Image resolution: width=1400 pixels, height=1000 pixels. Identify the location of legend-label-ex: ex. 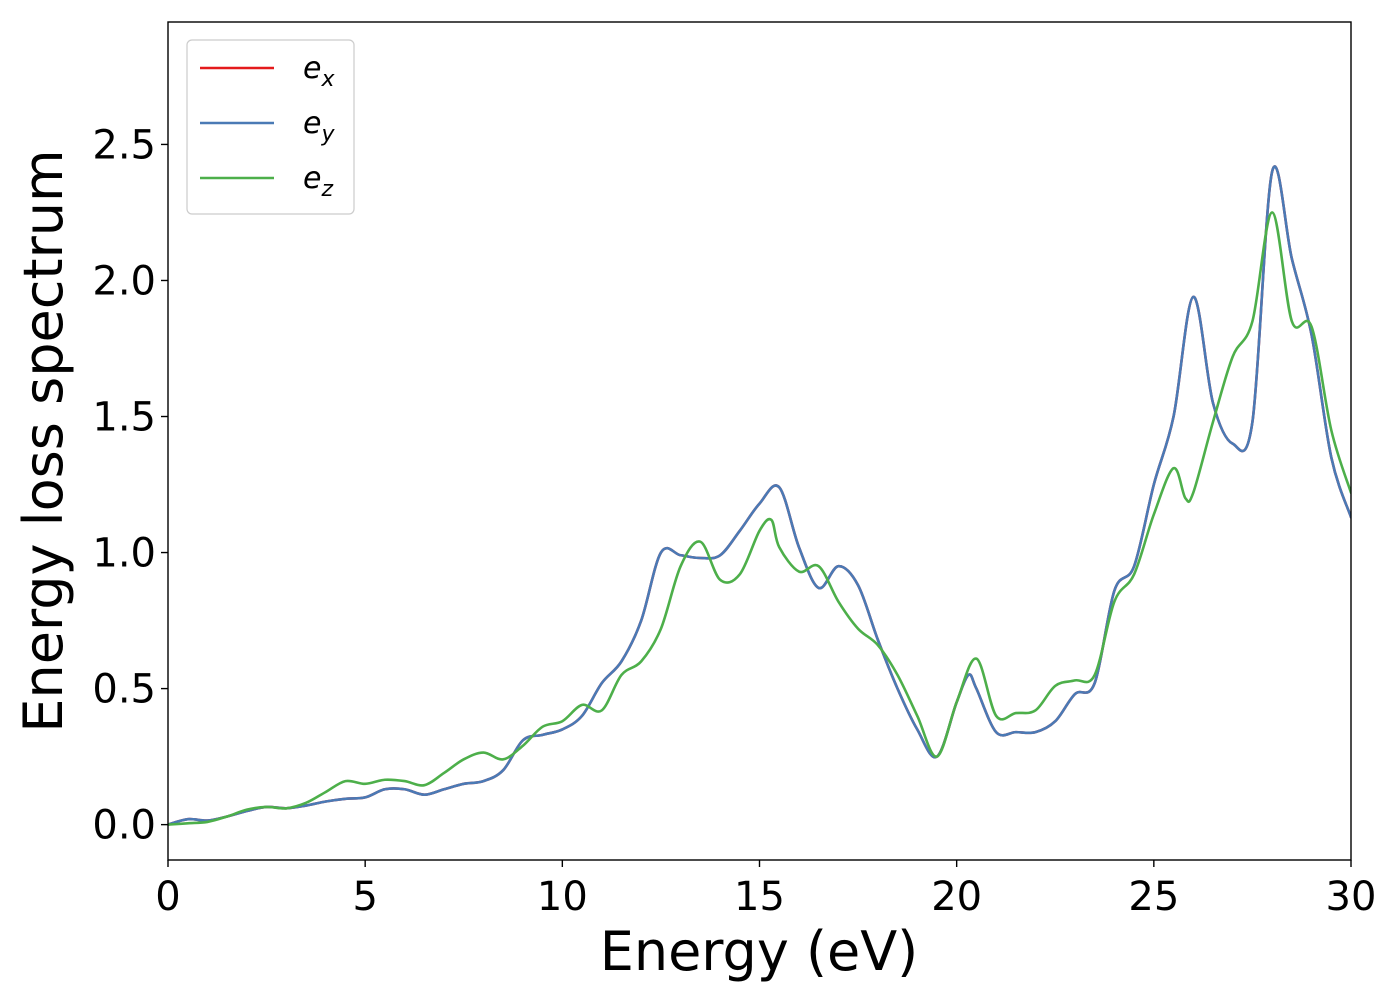
(319, 71).